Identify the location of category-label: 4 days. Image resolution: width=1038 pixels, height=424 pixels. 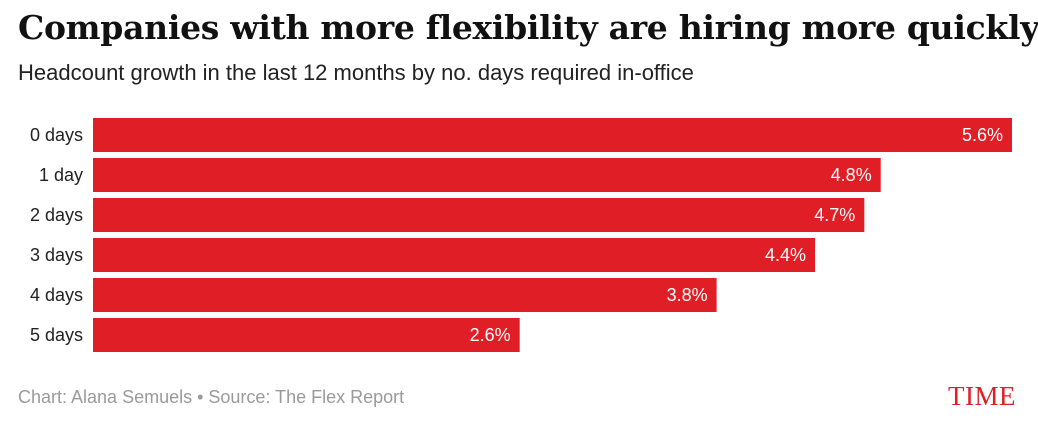
(56, 295).